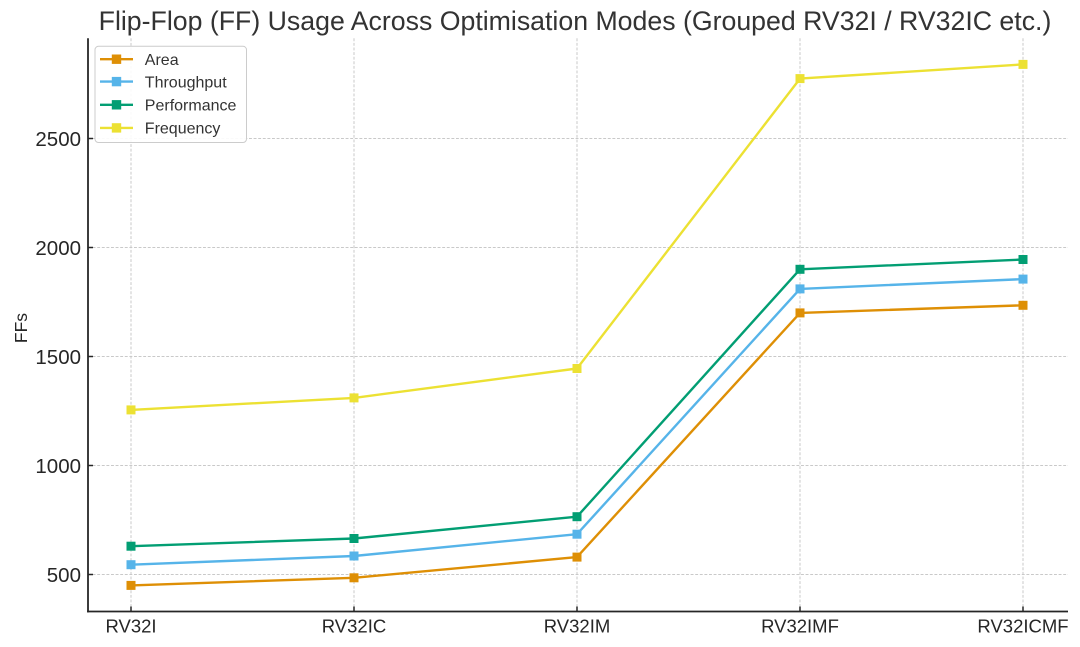 This screenshot has width=1080, height=647. I want to click on svg-text: Frequency, so click(183, 129).